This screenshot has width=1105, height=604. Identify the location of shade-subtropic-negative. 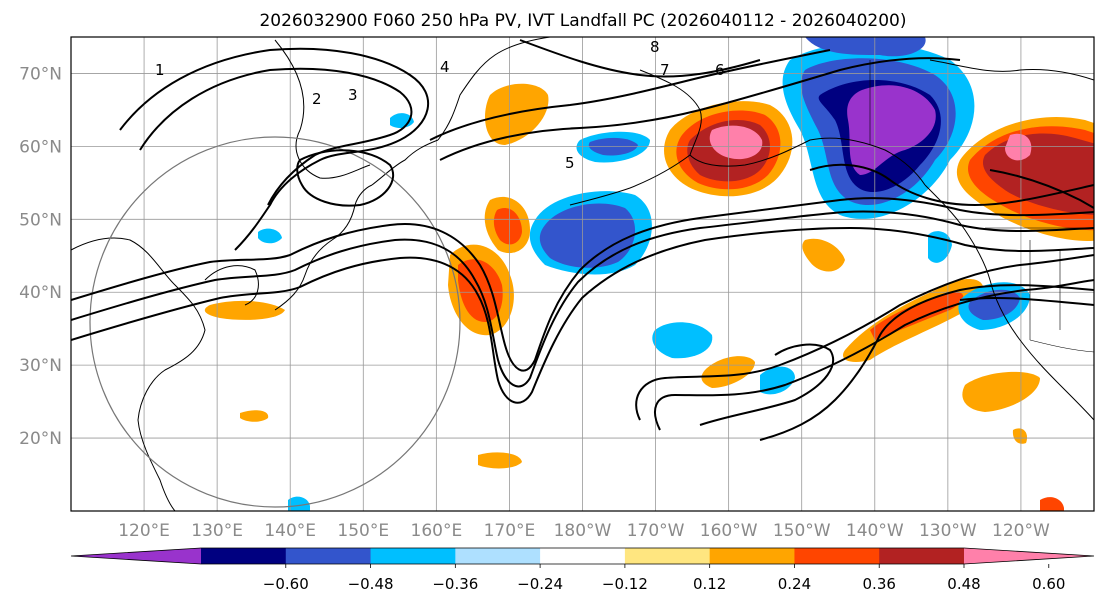
(777, 380).